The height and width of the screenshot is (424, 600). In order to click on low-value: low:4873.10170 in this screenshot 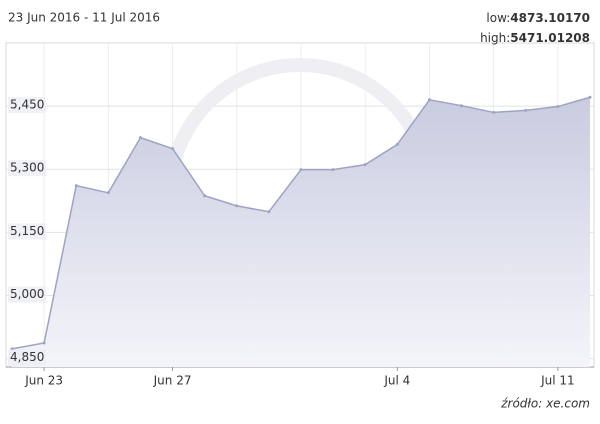, I will do `click(538, 18)`.